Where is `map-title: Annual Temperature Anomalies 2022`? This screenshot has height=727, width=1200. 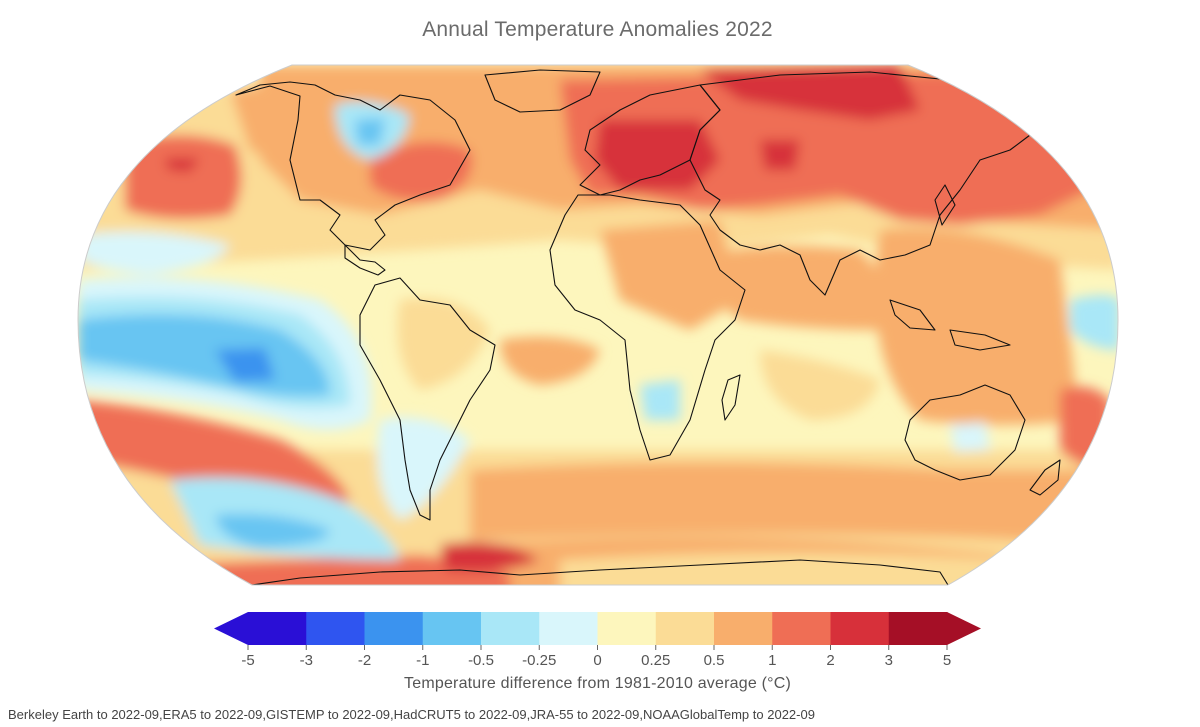
map-title: Annual Temperature Anomalies 2022 is located at coordinates (597, 29).